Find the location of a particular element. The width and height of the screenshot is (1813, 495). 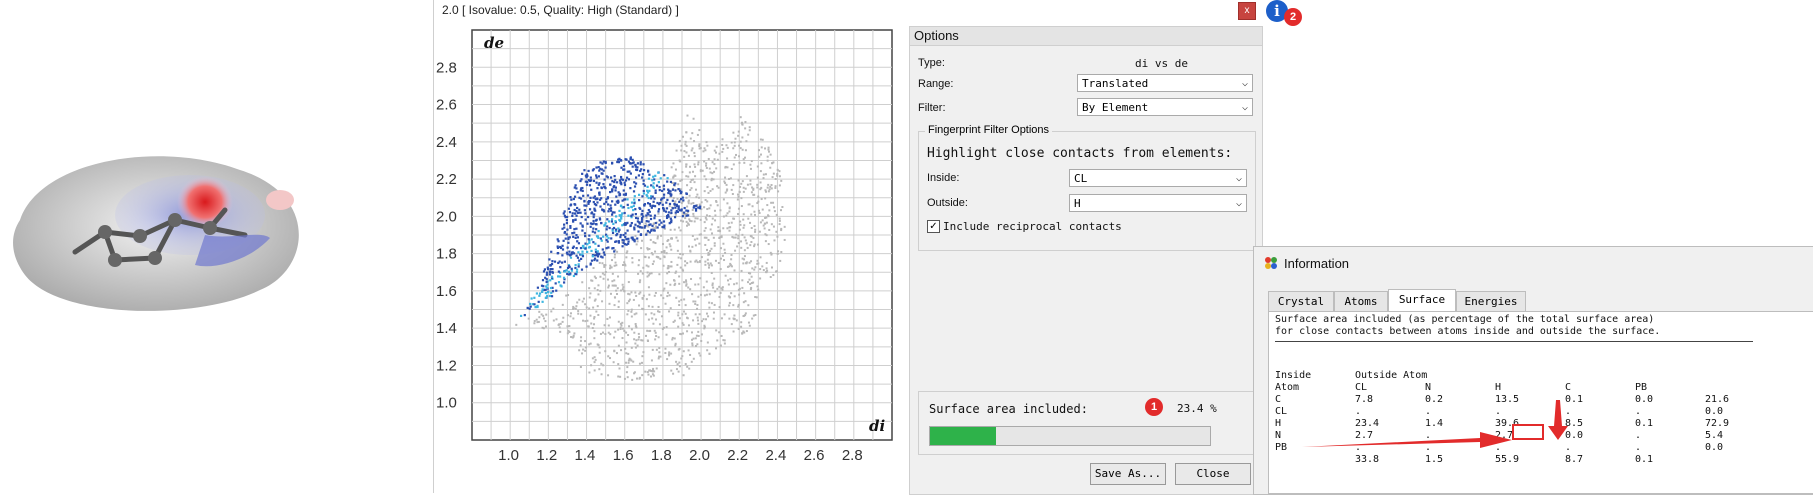

tab-surface: Surface is located at coordinates (1422, 300).